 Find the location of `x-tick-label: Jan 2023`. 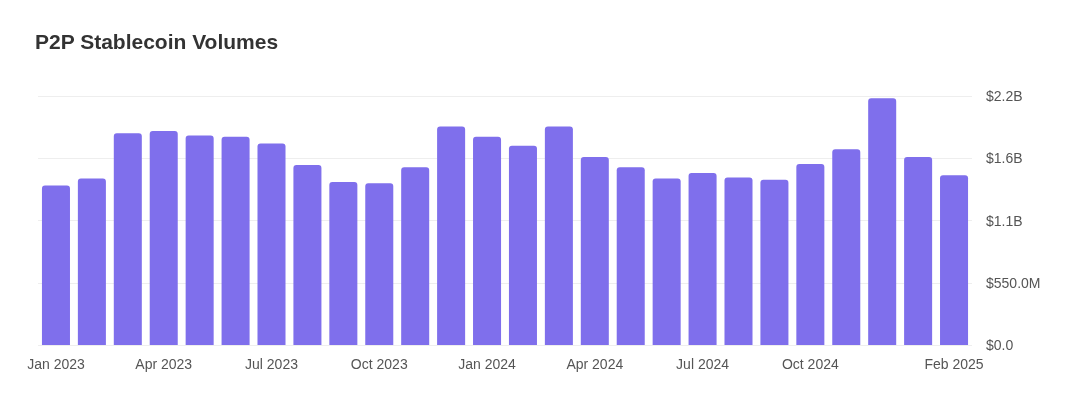

x-tick-label: Jan 2023 is located at coordinates (56, 364).